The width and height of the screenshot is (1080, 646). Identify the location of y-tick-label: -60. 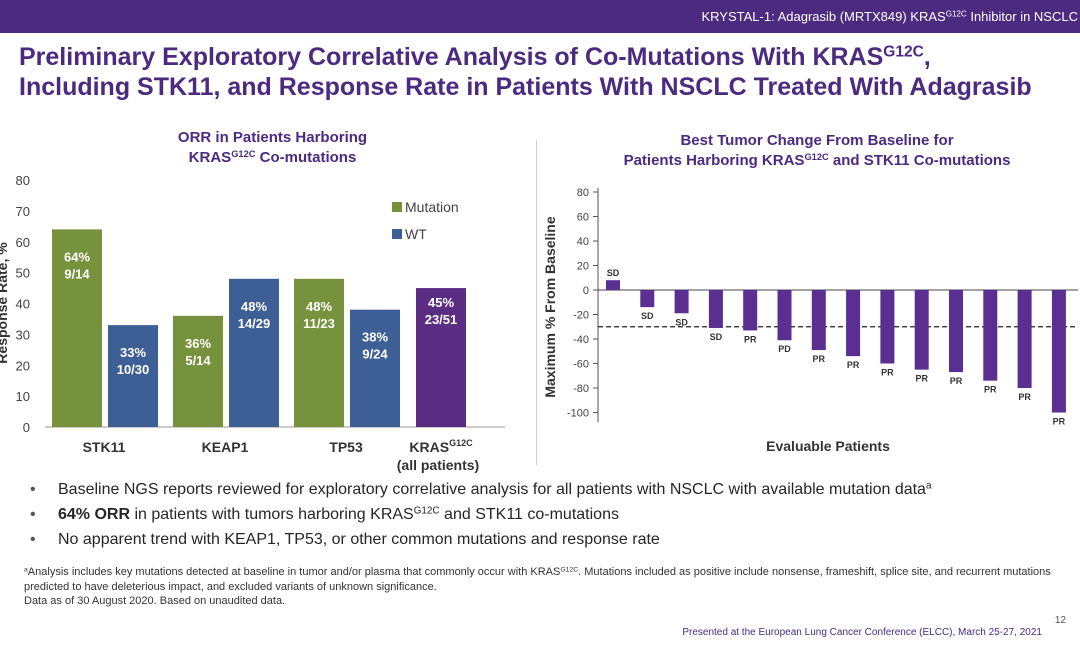
(581, 365).